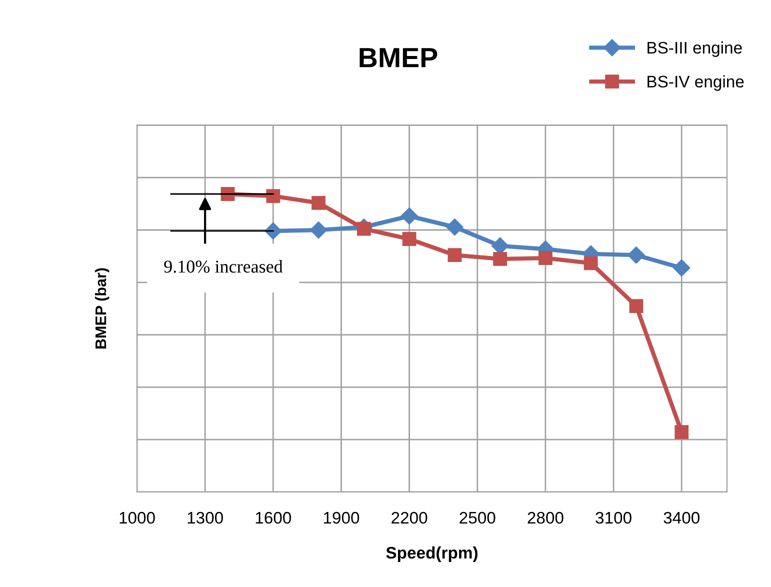  What do you see at coordinates (223, 266) in the screenshot?
I see `annotation: 9.10% increased` at bounding box center [223, 266].